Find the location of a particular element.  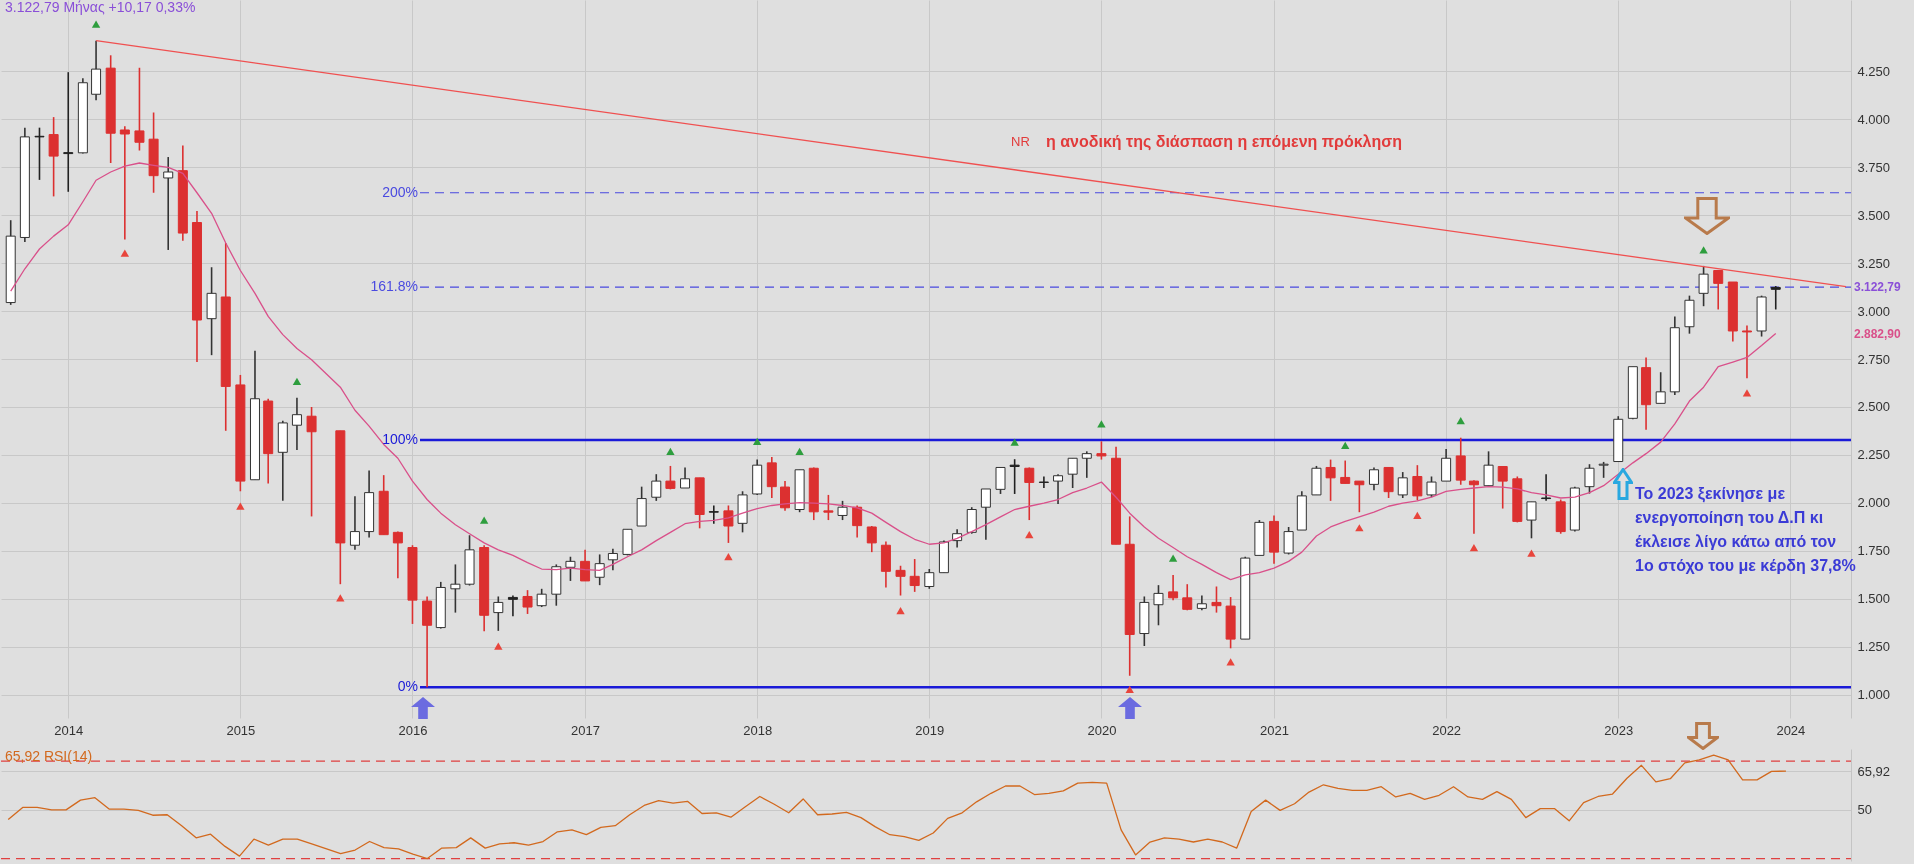

annotation: 200% is located at coordinates (400, 191).